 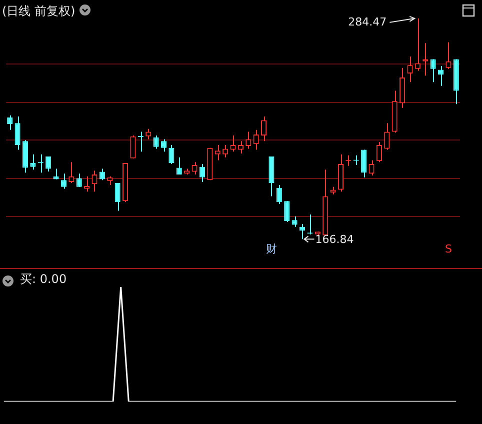 What do you see at coordinates (448, 249) in the screenshot?
I see `text: S` at bounding box center [448, 249].